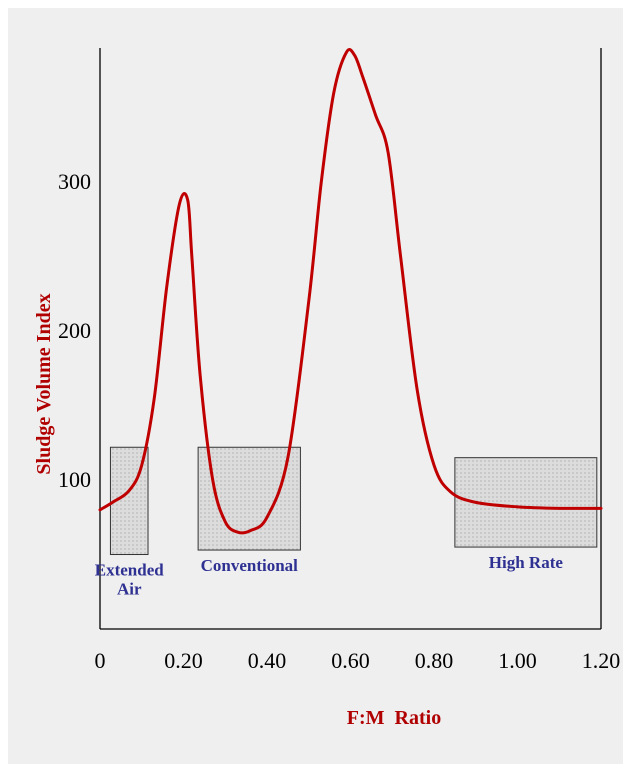  Describe the element at coordinates (329, 575) in the screenshot. I see `labels-layer: Extended Air Conventional High Rate` at that location.